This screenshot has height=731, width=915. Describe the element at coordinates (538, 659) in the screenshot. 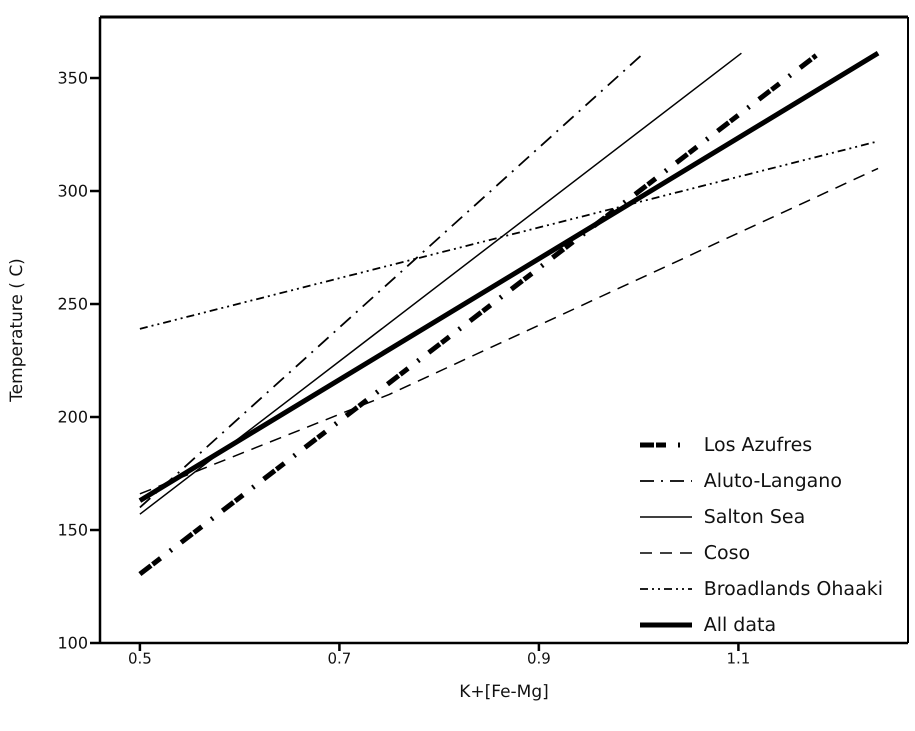

I see `x-tick-label: 0.9` at that location.